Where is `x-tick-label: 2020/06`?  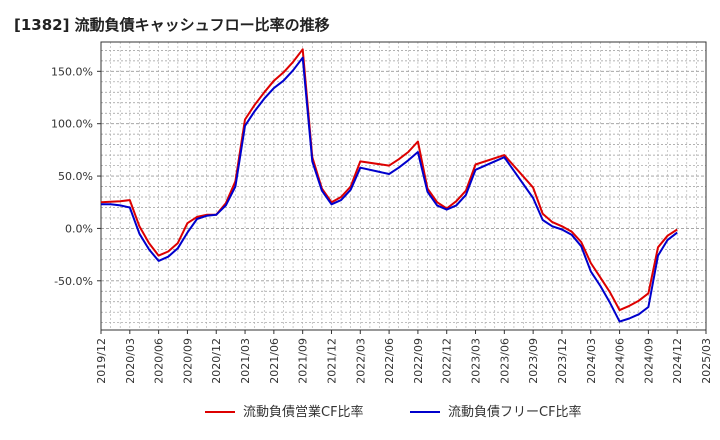 x-tick-label: 2020/06 is located at coordinates (159, 361).